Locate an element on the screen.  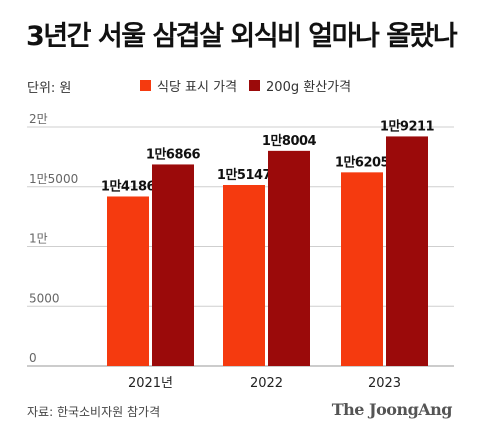
legend-item-series-1: 식당 표시 가격 is located at coordinates (188, 85).